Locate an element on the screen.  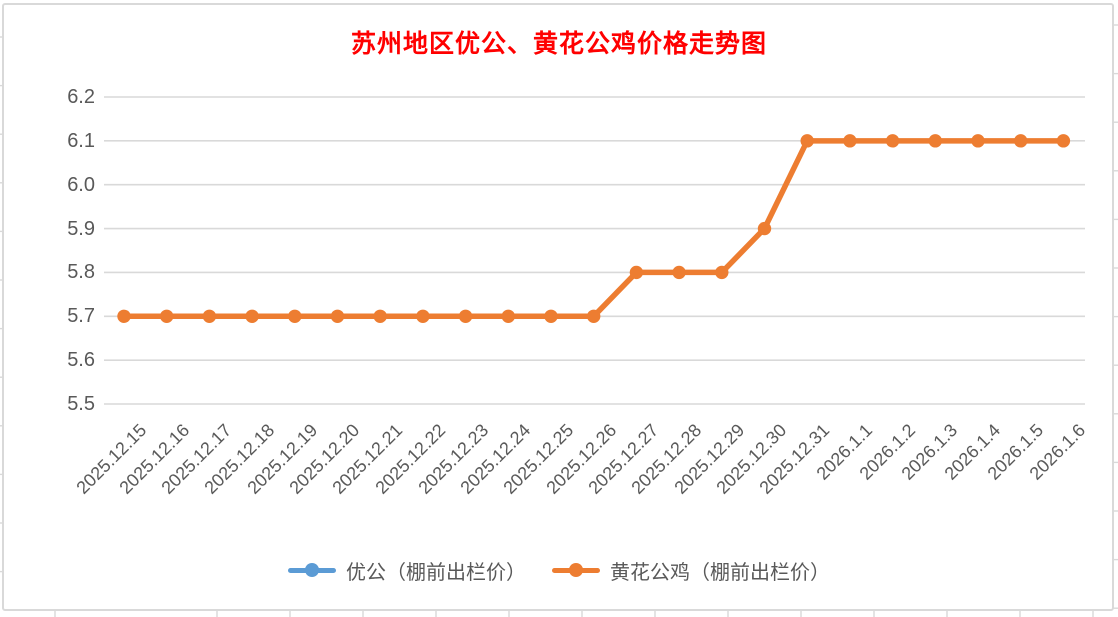
y-axis-tick-label: 5.9 is located at coordinates (81, 228).